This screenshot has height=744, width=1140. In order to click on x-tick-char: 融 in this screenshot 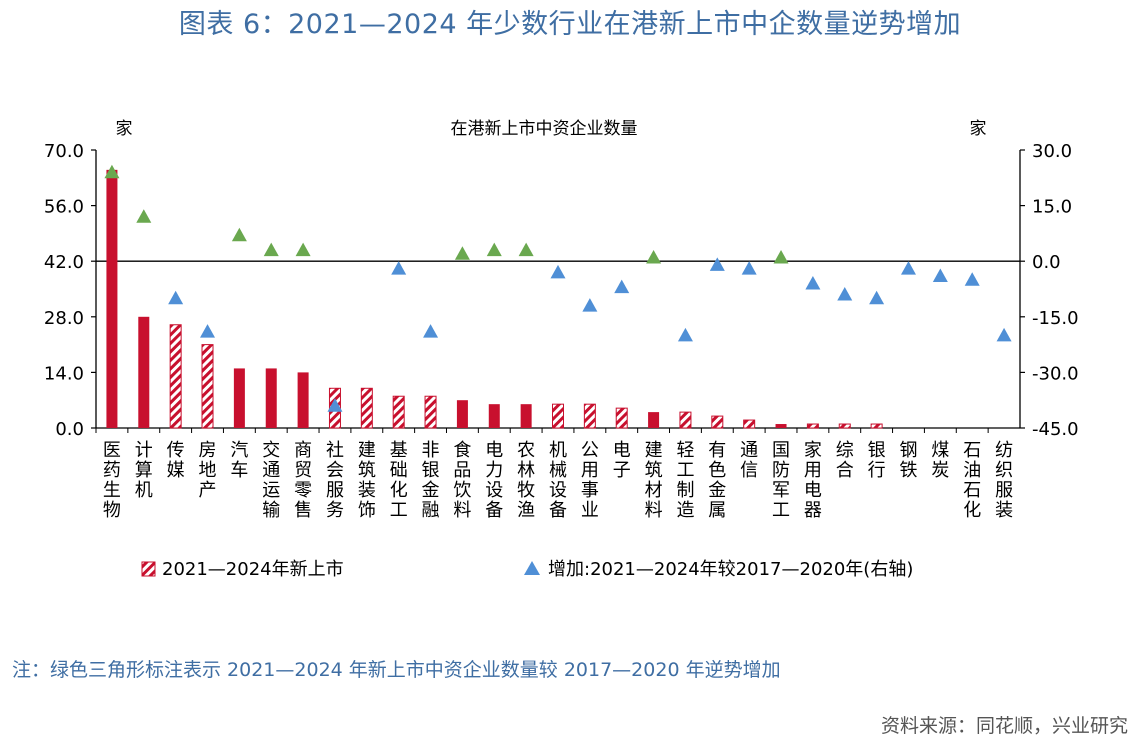, I will do `click(431, 510)`.